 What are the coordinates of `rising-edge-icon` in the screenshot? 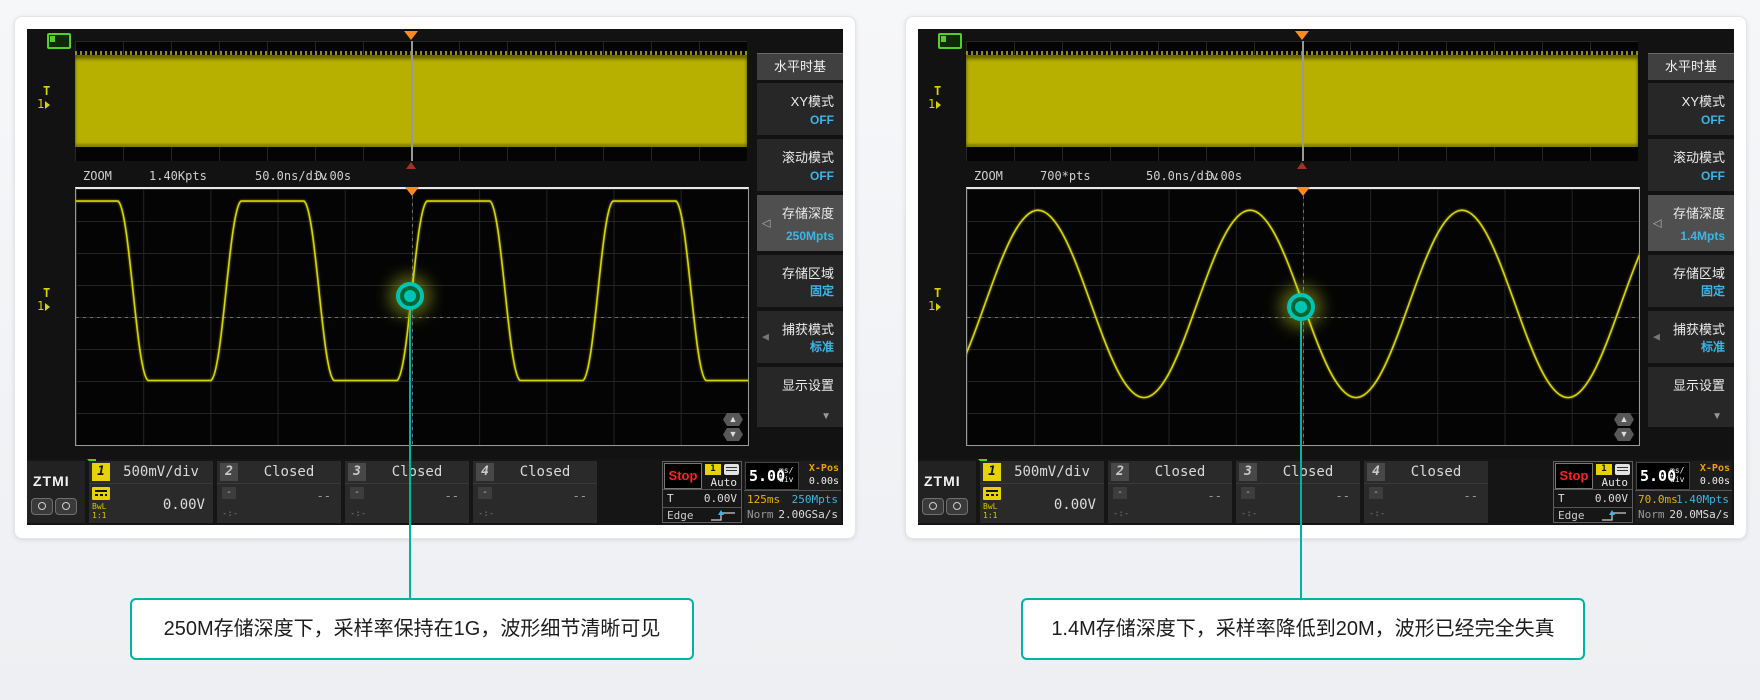 It's located at (1614, 517).